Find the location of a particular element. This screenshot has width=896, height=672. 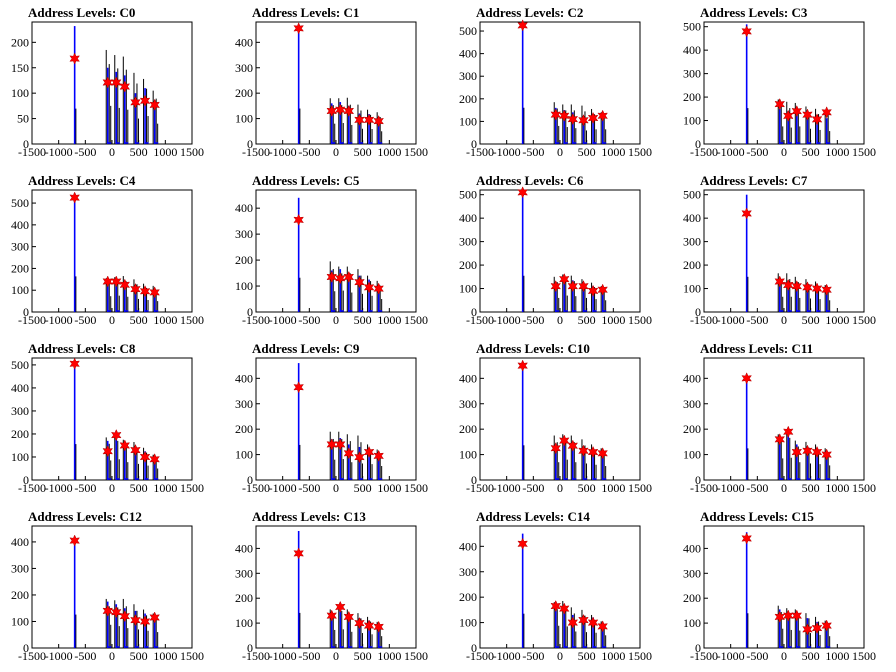

chart-title: Address Levels: C11 is located at coordinates (757, 348).